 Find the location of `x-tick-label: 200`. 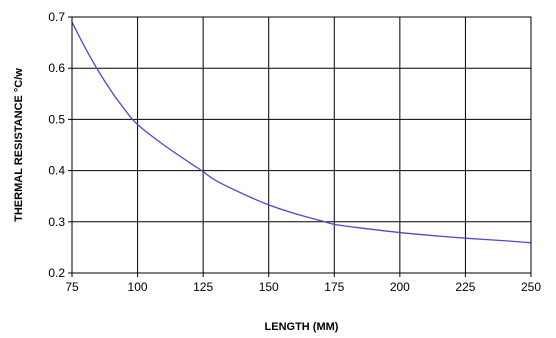

x-tick-label: 200 is located at coordinates (400, 287).